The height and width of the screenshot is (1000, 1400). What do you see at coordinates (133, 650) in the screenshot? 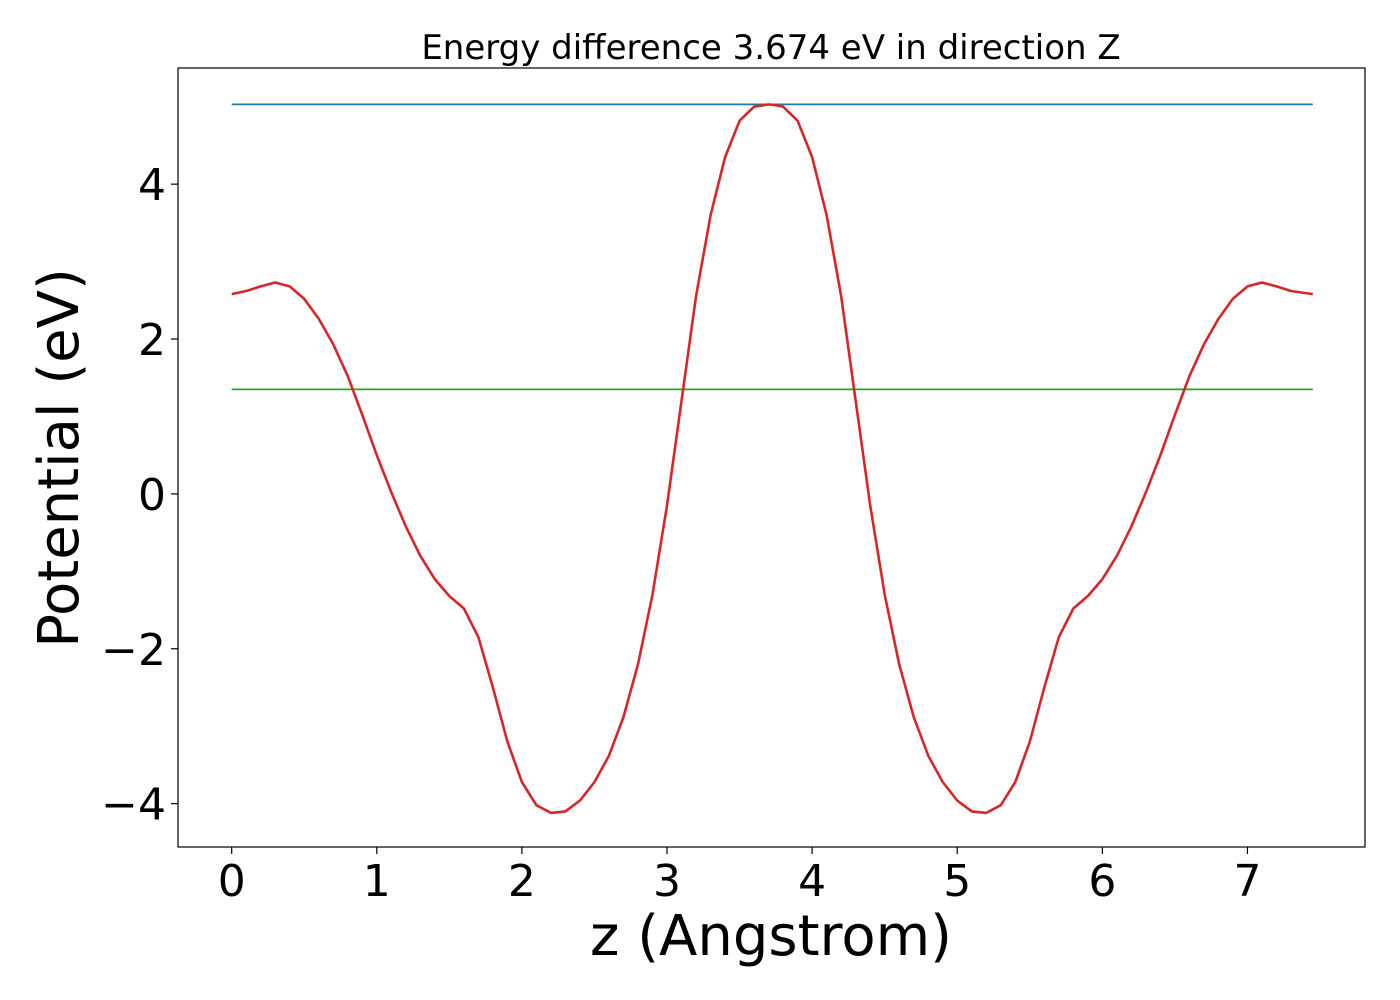
I see `y-tick-label: −2` at bounding box center [133, 650].